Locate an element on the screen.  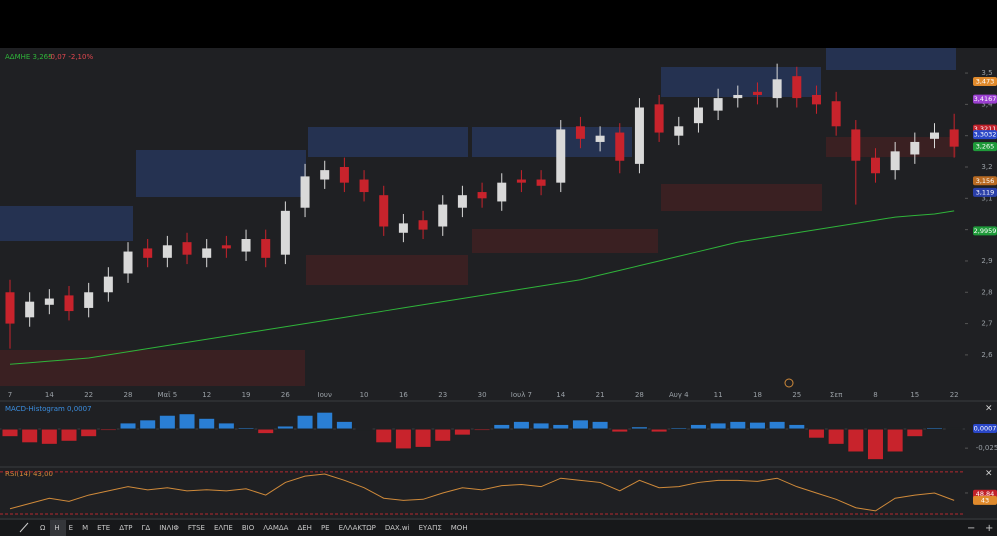
price-label: 3,473 is located at coordinates (985, 82).